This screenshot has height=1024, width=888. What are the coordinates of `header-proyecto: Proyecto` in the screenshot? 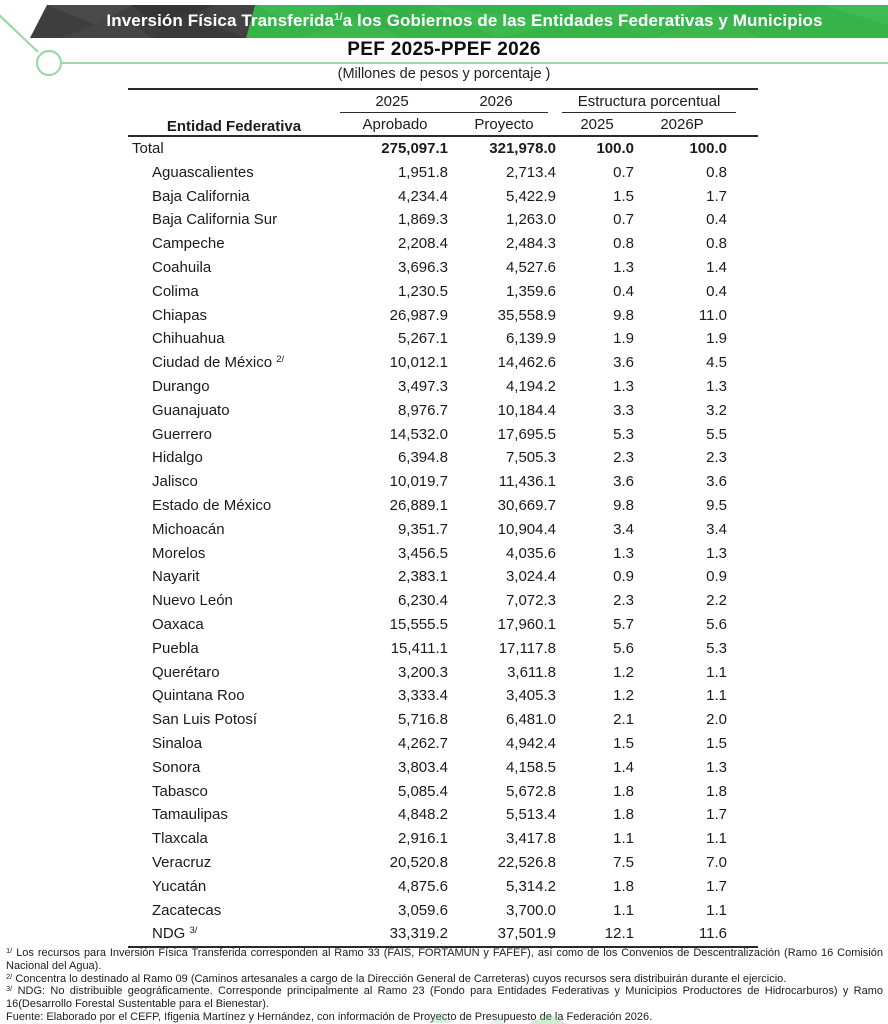 It's located at (504, 124).